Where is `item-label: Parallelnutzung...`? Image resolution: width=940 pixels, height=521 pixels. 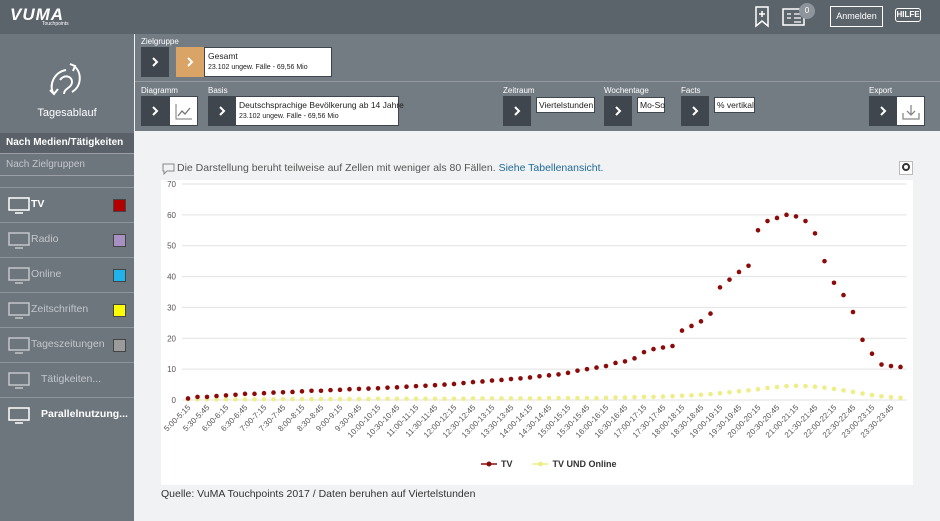
item-label: Parallelnutzung... is located at coordinates (84, 414).